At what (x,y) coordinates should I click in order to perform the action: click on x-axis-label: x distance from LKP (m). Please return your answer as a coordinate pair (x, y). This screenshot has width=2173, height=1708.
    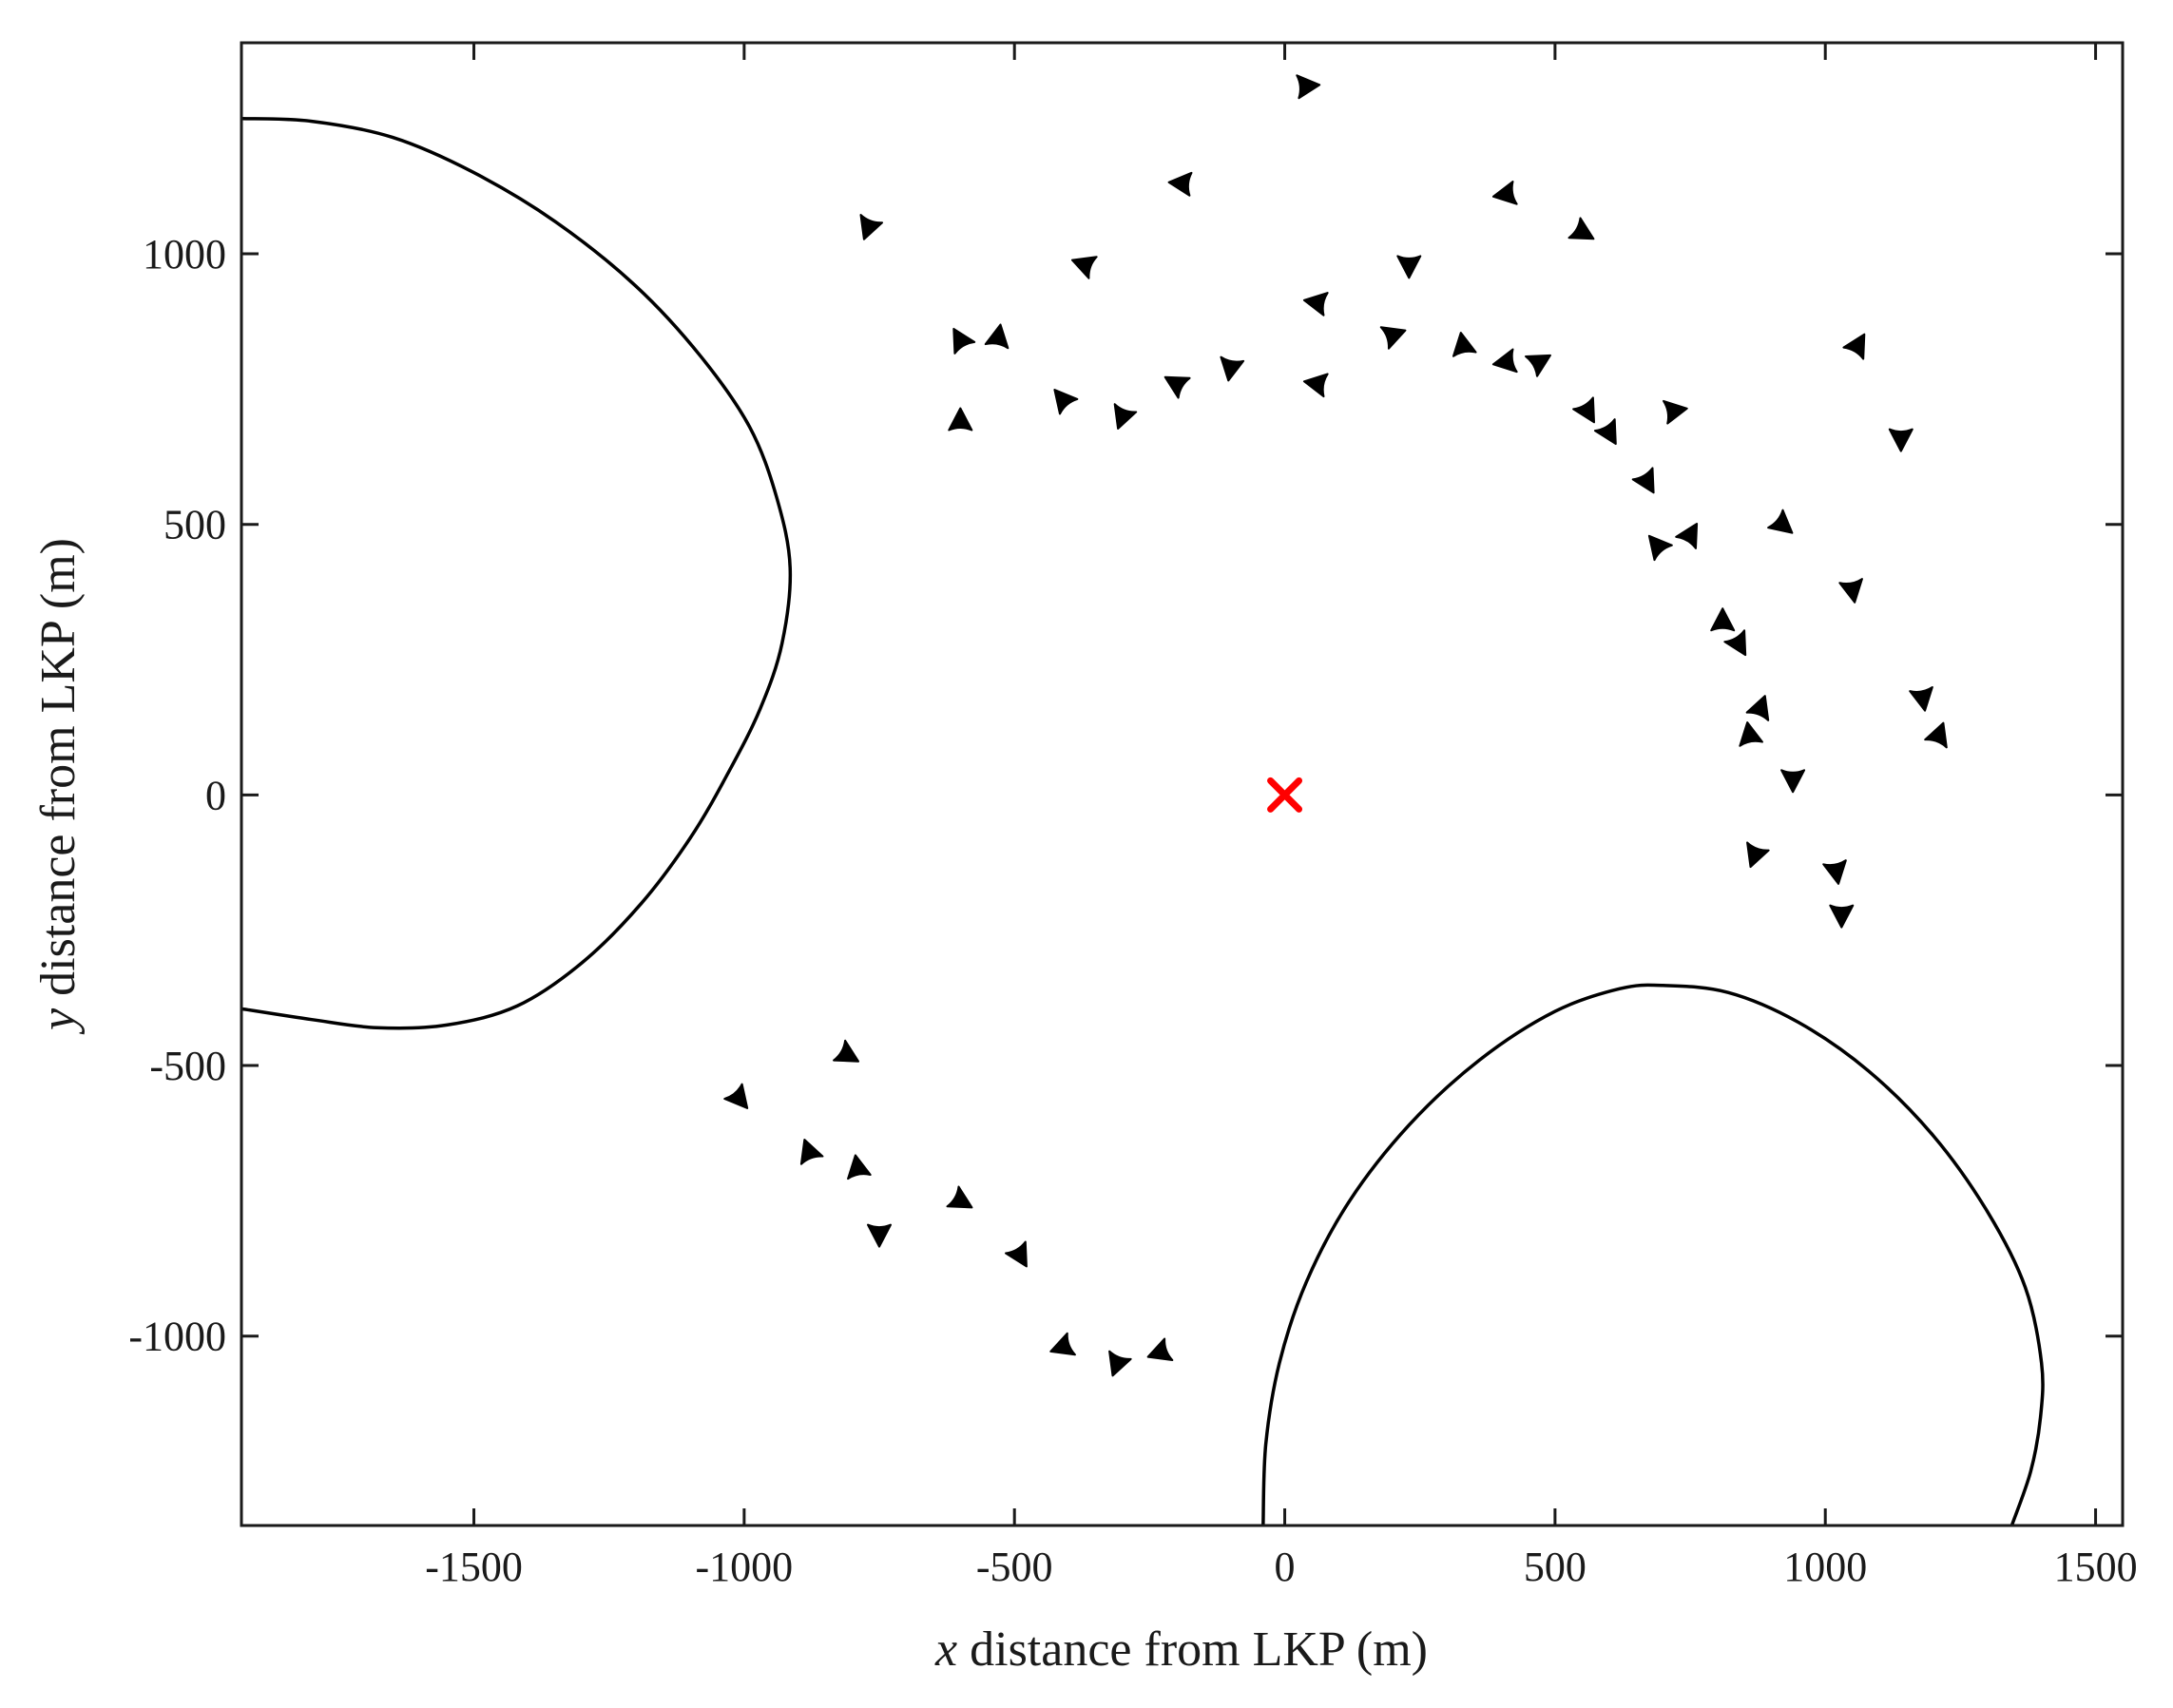
    Looking at the image, I should click on (1181, 1649).